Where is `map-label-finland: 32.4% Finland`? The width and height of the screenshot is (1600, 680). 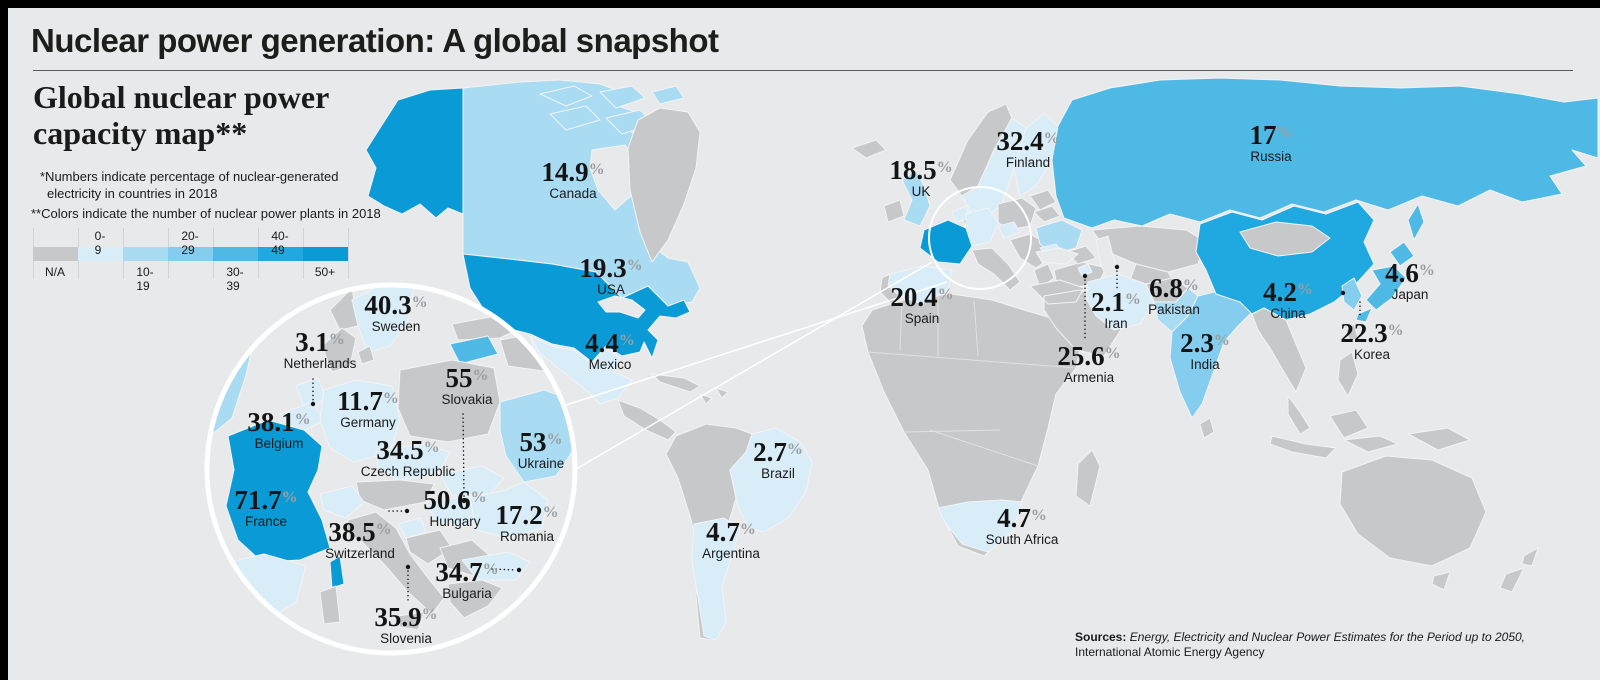 map-label-finland: 32.4% Finland is located at coordinates (1027, 148).